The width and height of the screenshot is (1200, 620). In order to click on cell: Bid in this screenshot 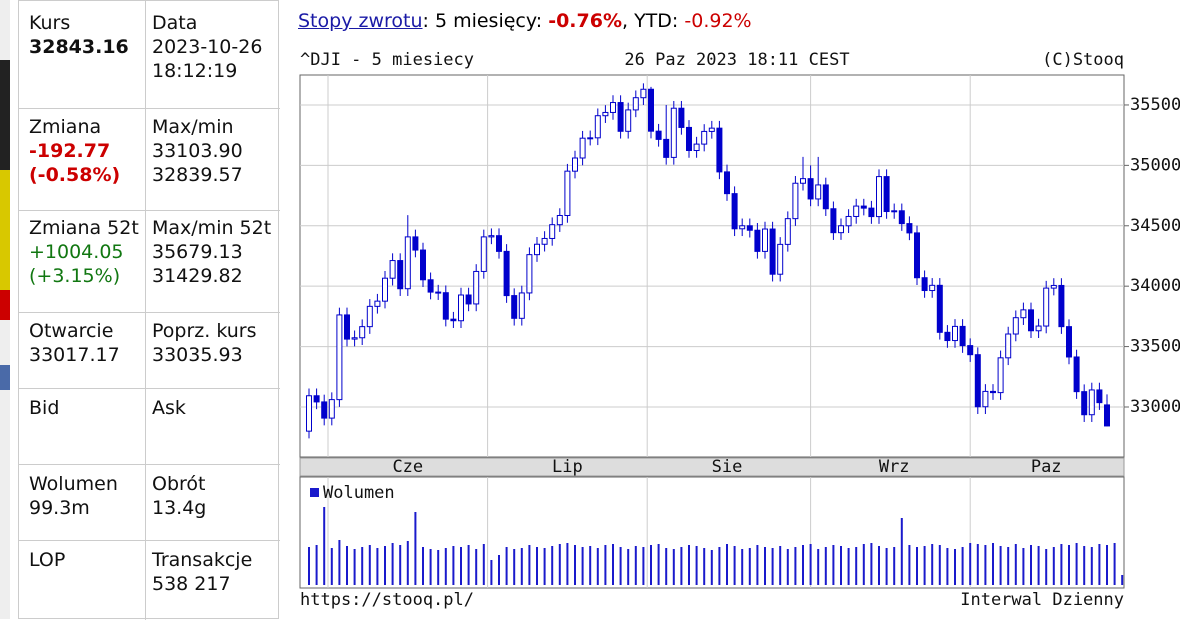, I will do `click(44, 408)`.